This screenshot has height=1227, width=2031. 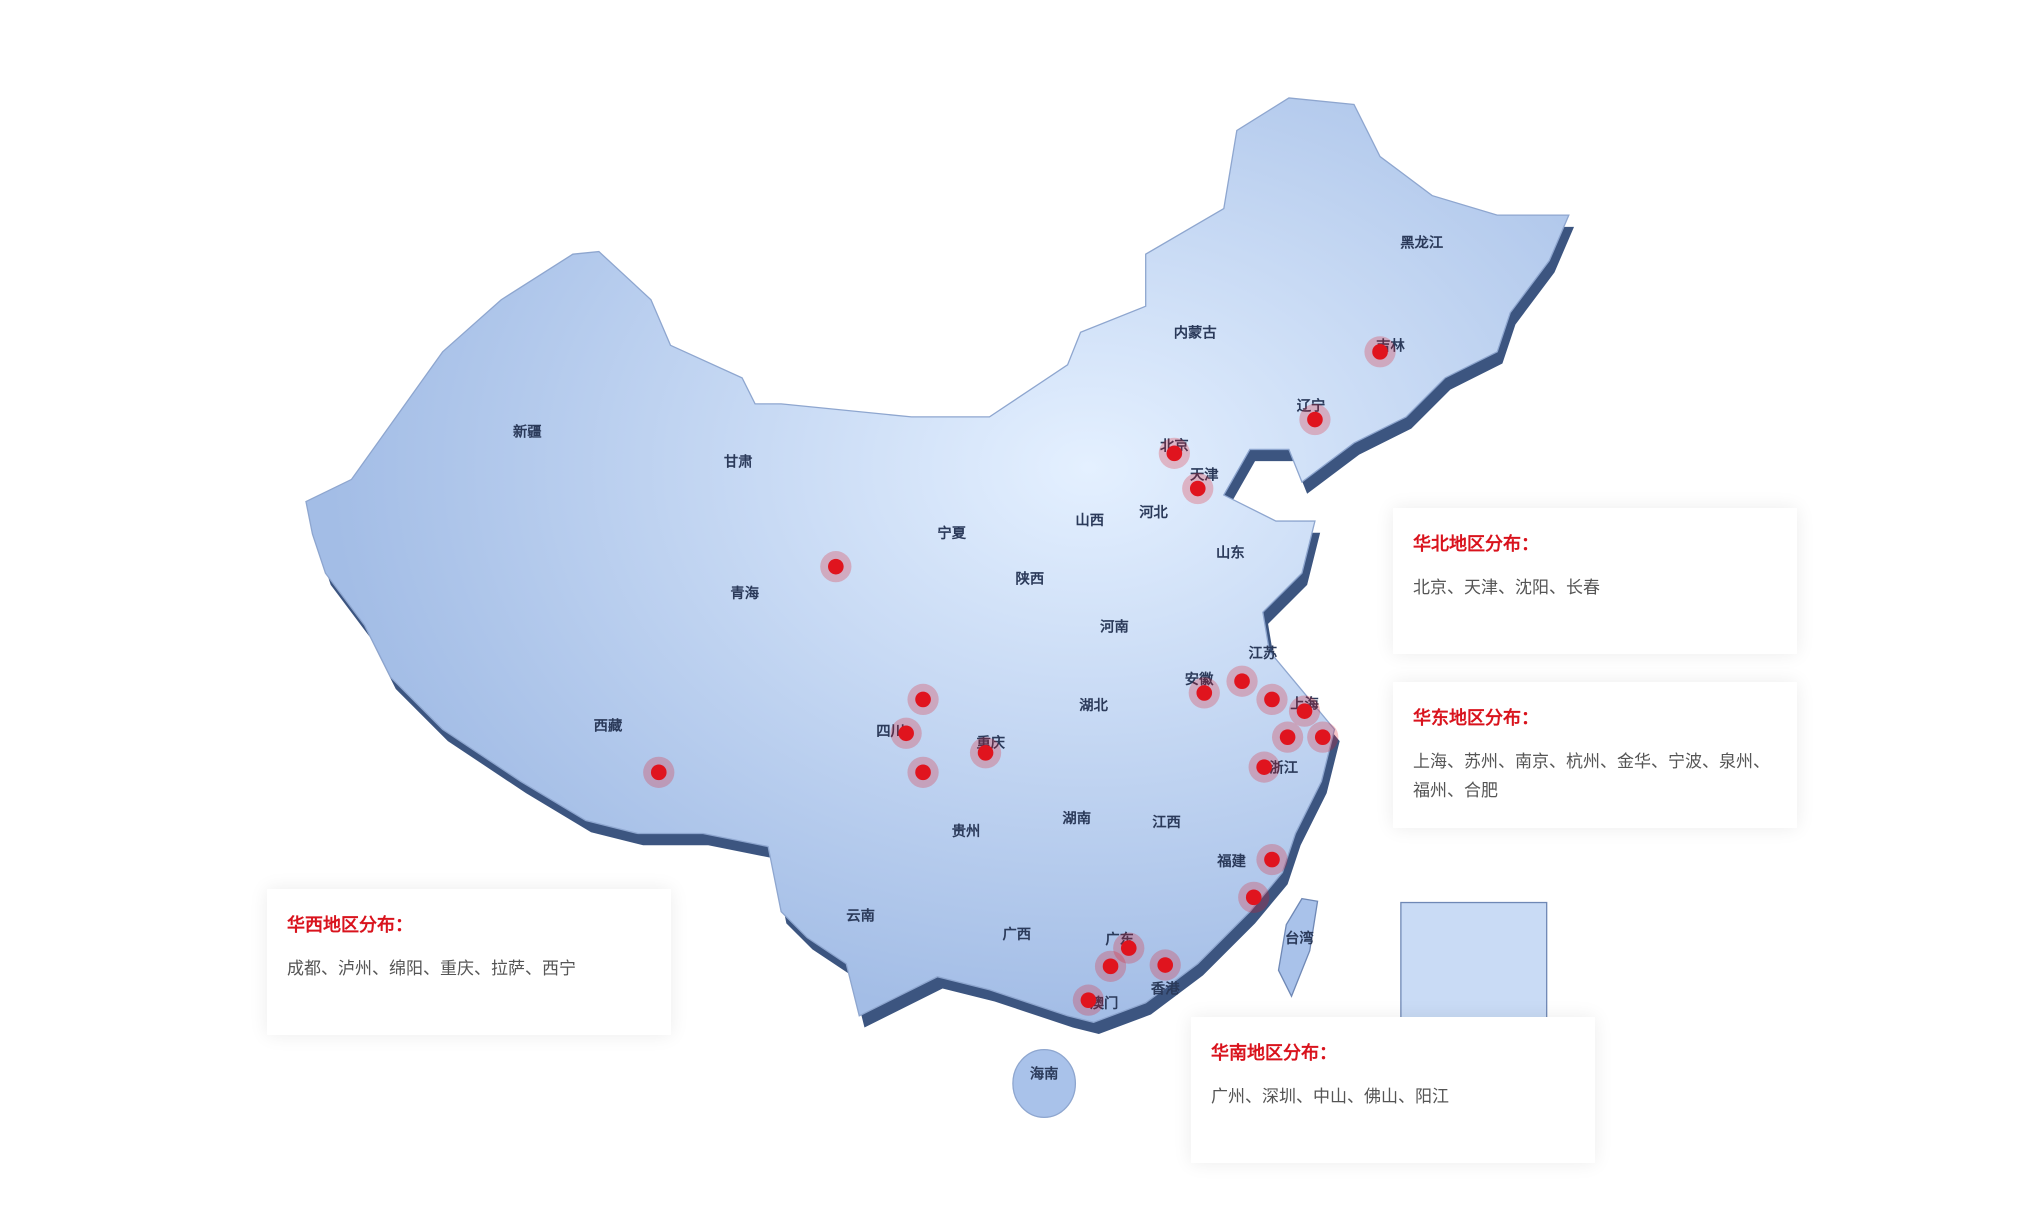 What do you see at coordinates (1166, 822) in the screenshot?
I see `province-label: 江西` at bounding box center [1166, 822].